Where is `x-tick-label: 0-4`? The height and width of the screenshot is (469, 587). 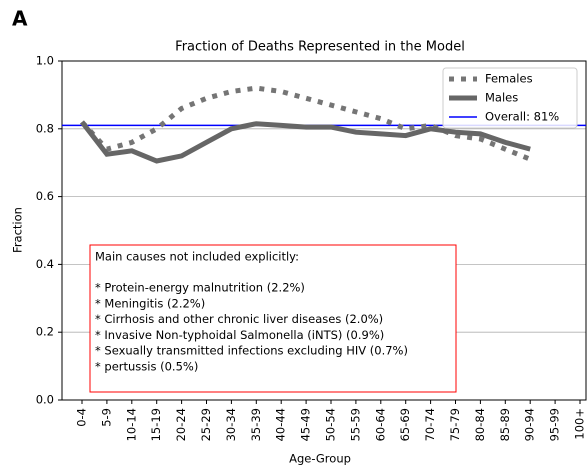 x-tick-label: 0-4 is located at coordinates (82, 417).